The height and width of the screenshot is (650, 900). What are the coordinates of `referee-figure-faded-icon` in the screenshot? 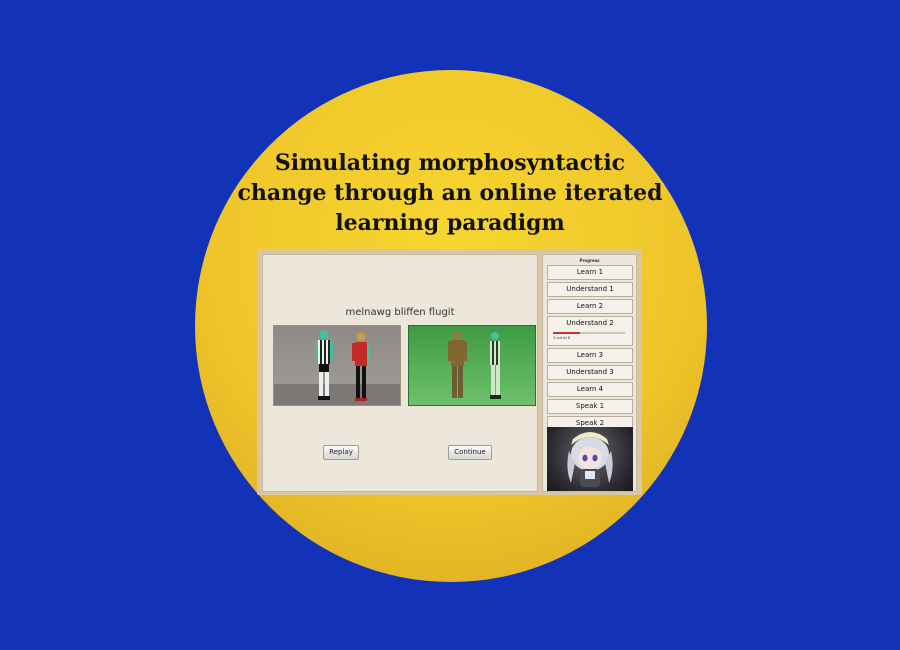 It's located at (495, 365).